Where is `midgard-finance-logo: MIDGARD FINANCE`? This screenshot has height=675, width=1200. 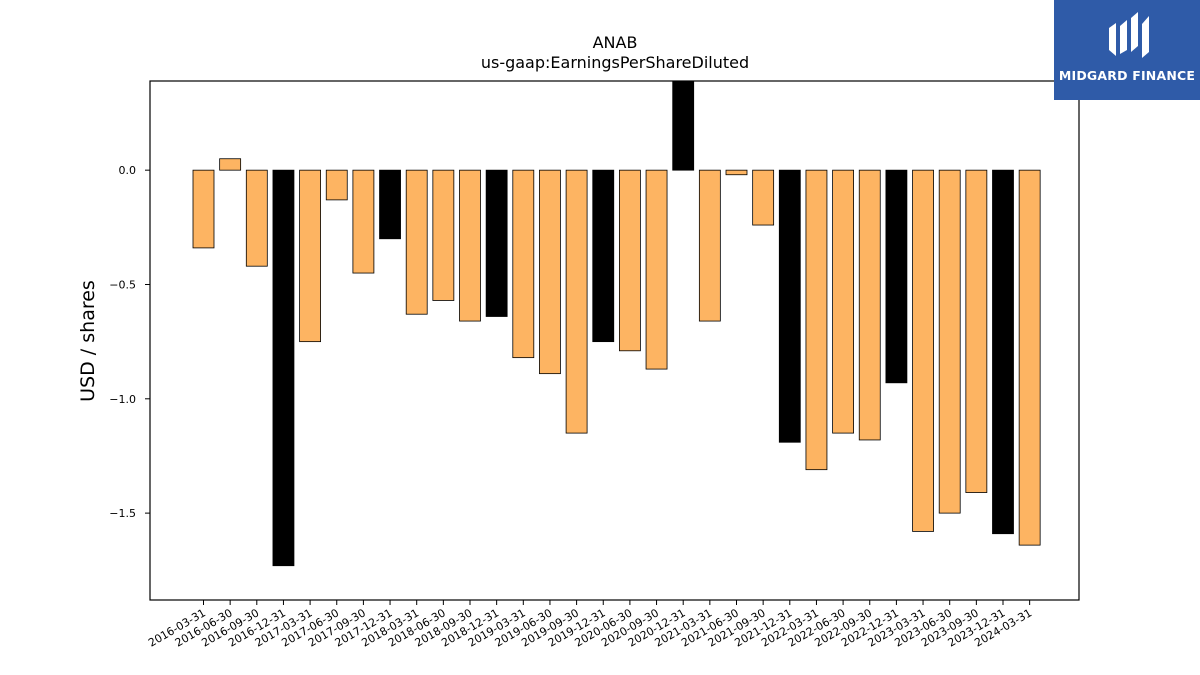
midgard-finance-logo: MIDGARD FINANCE is located at coordinates (1127, 50).